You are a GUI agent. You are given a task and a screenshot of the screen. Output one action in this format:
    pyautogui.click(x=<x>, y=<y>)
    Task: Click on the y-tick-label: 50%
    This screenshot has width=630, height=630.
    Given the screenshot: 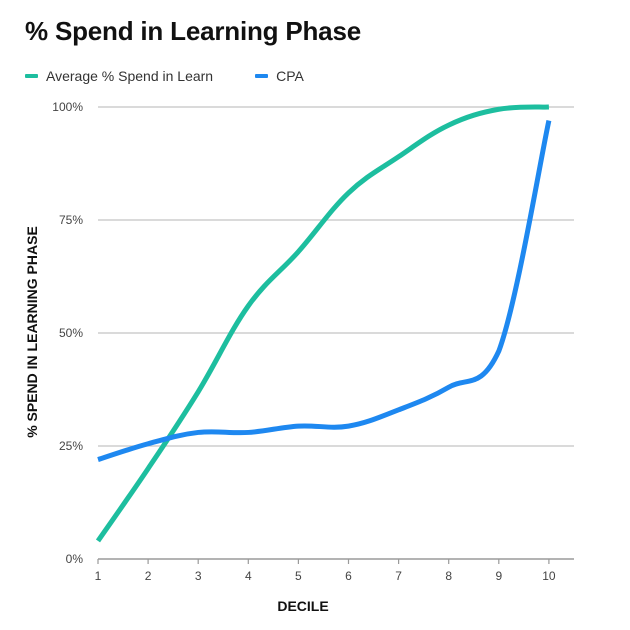 What is the action you would take?
    pyautogui.click(x=71, y=333)
    